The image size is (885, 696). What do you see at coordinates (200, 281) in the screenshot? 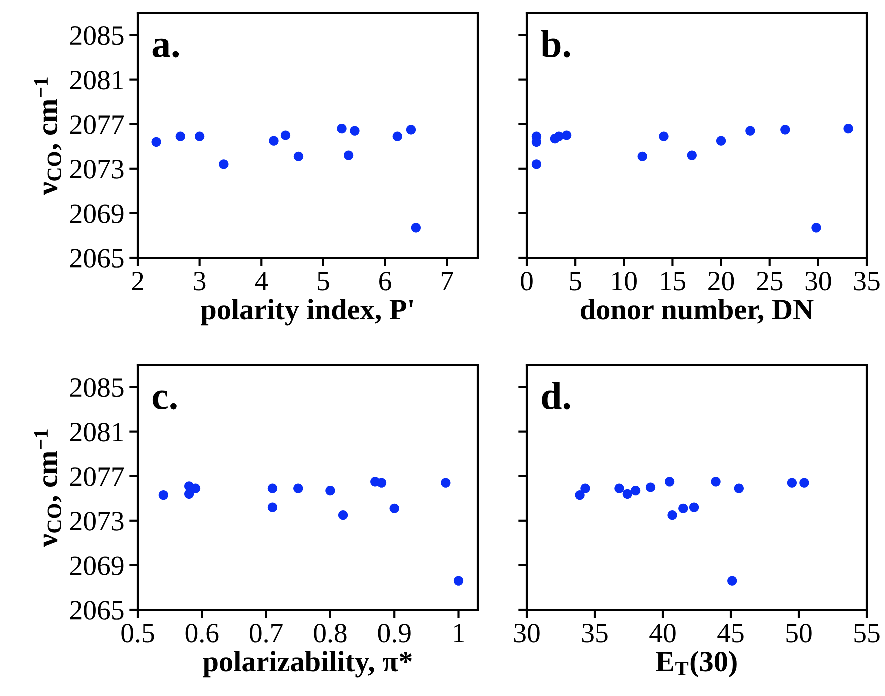
I see `x-tick-label: 3` at bounding box center [200, 281].